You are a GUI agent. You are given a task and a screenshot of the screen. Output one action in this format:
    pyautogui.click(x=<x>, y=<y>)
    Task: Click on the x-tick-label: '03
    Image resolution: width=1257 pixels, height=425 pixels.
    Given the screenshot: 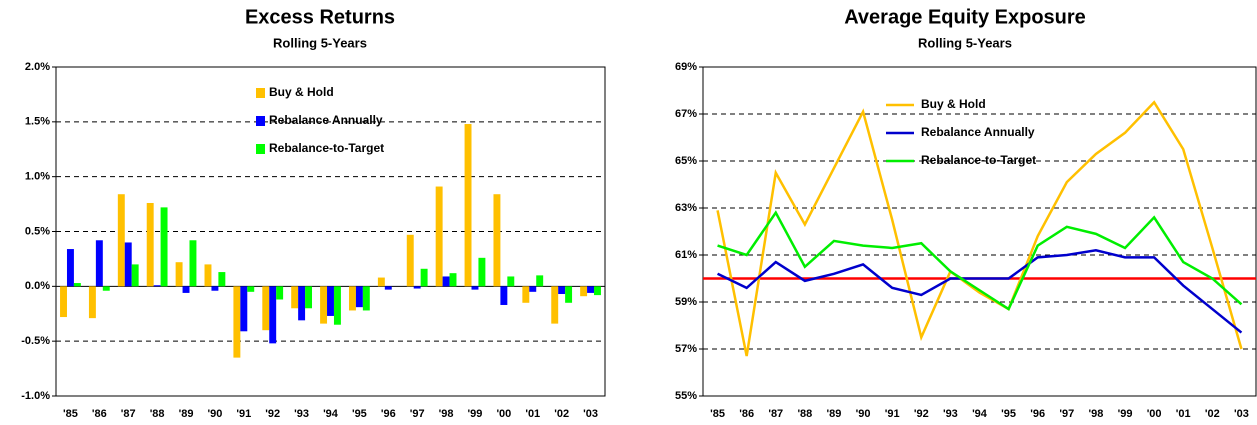 What is the action you would take?
    pyautogui.click(x=1241, y=414)
    